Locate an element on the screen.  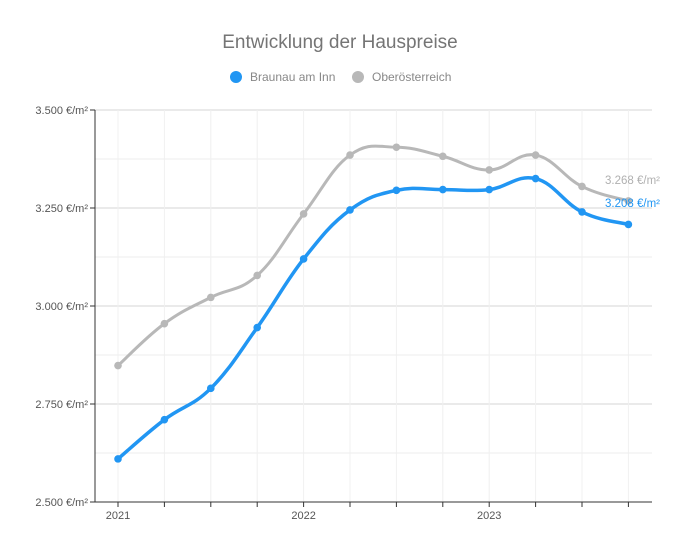
legend: Braunau am Inn Oberösterreich is located at coordinates (340, 77).